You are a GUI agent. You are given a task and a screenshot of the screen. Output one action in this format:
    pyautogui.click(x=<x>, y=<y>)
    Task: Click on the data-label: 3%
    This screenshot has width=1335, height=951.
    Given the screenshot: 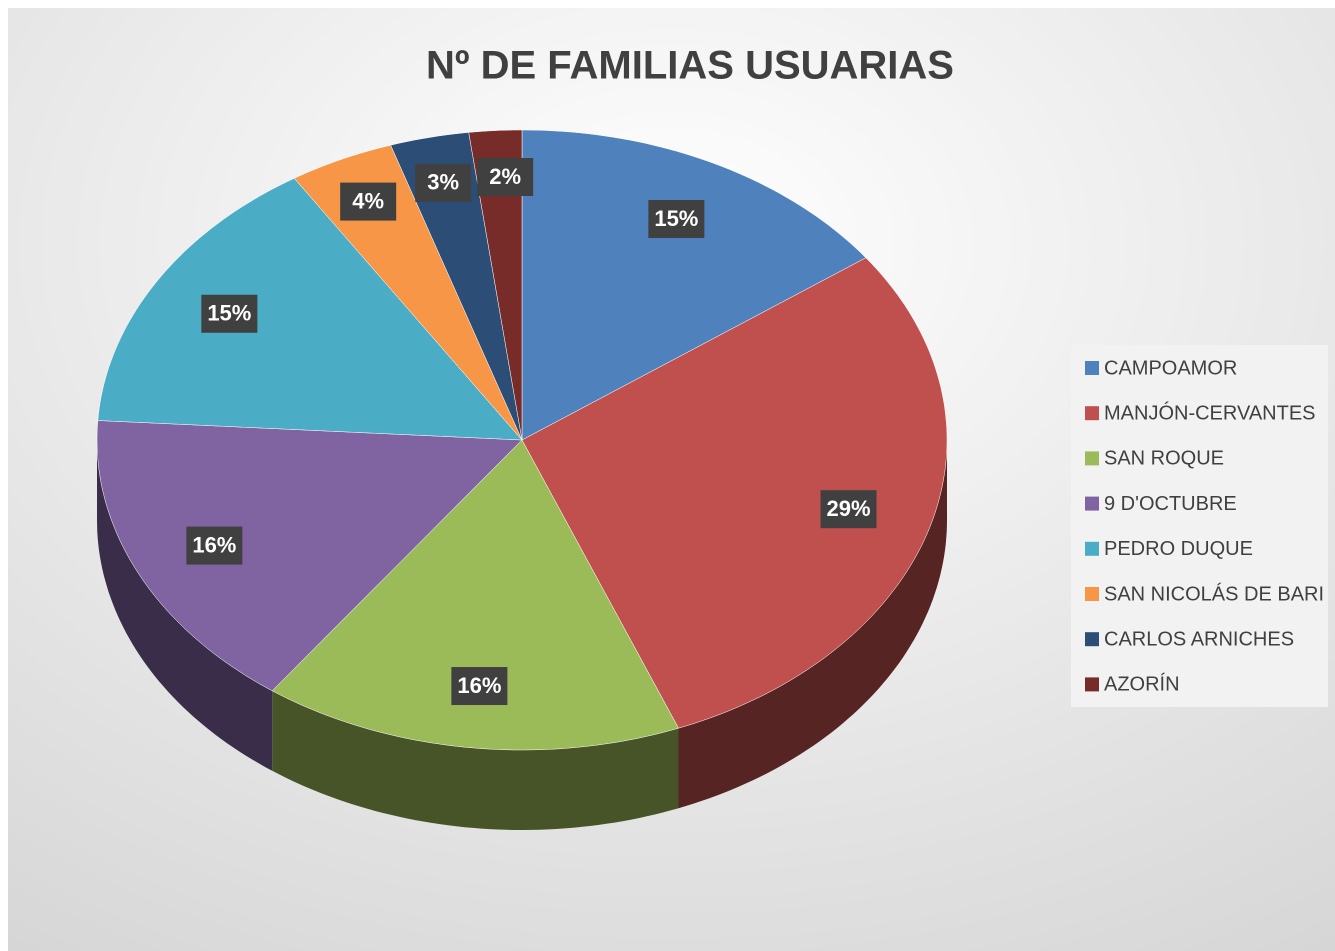 What is the action you would take?
    pyautogui.click(x=443, y=182)
    